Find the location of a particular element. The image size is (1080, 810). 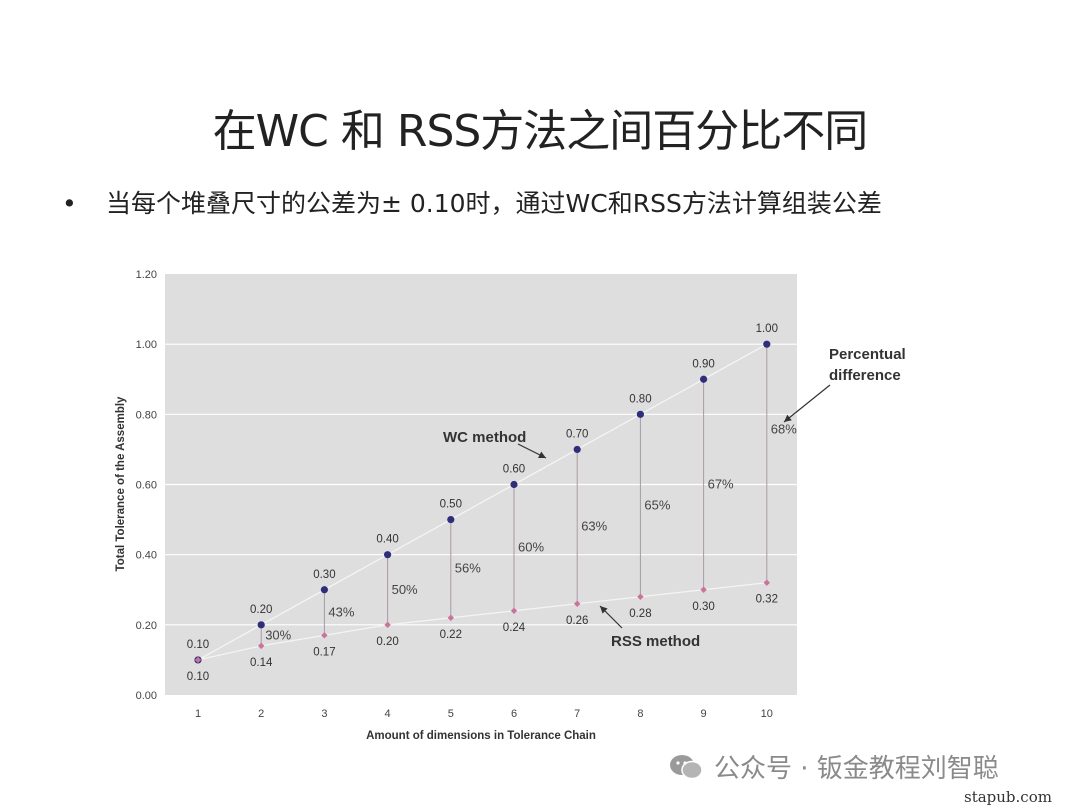

wc-value-label: 0.60 is located at coordinates (514, 470).